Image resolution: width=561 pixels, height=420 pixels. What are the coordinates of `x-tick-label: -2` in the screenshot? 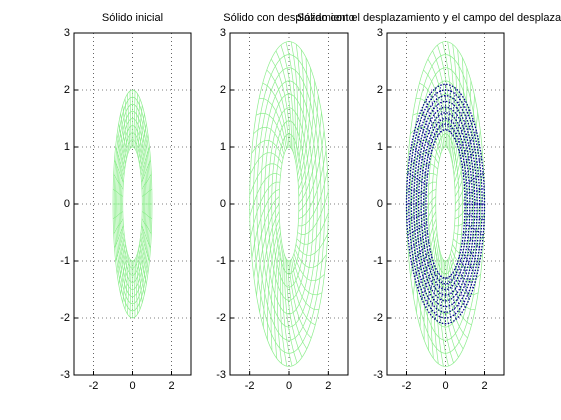 It's located at (407, 386).